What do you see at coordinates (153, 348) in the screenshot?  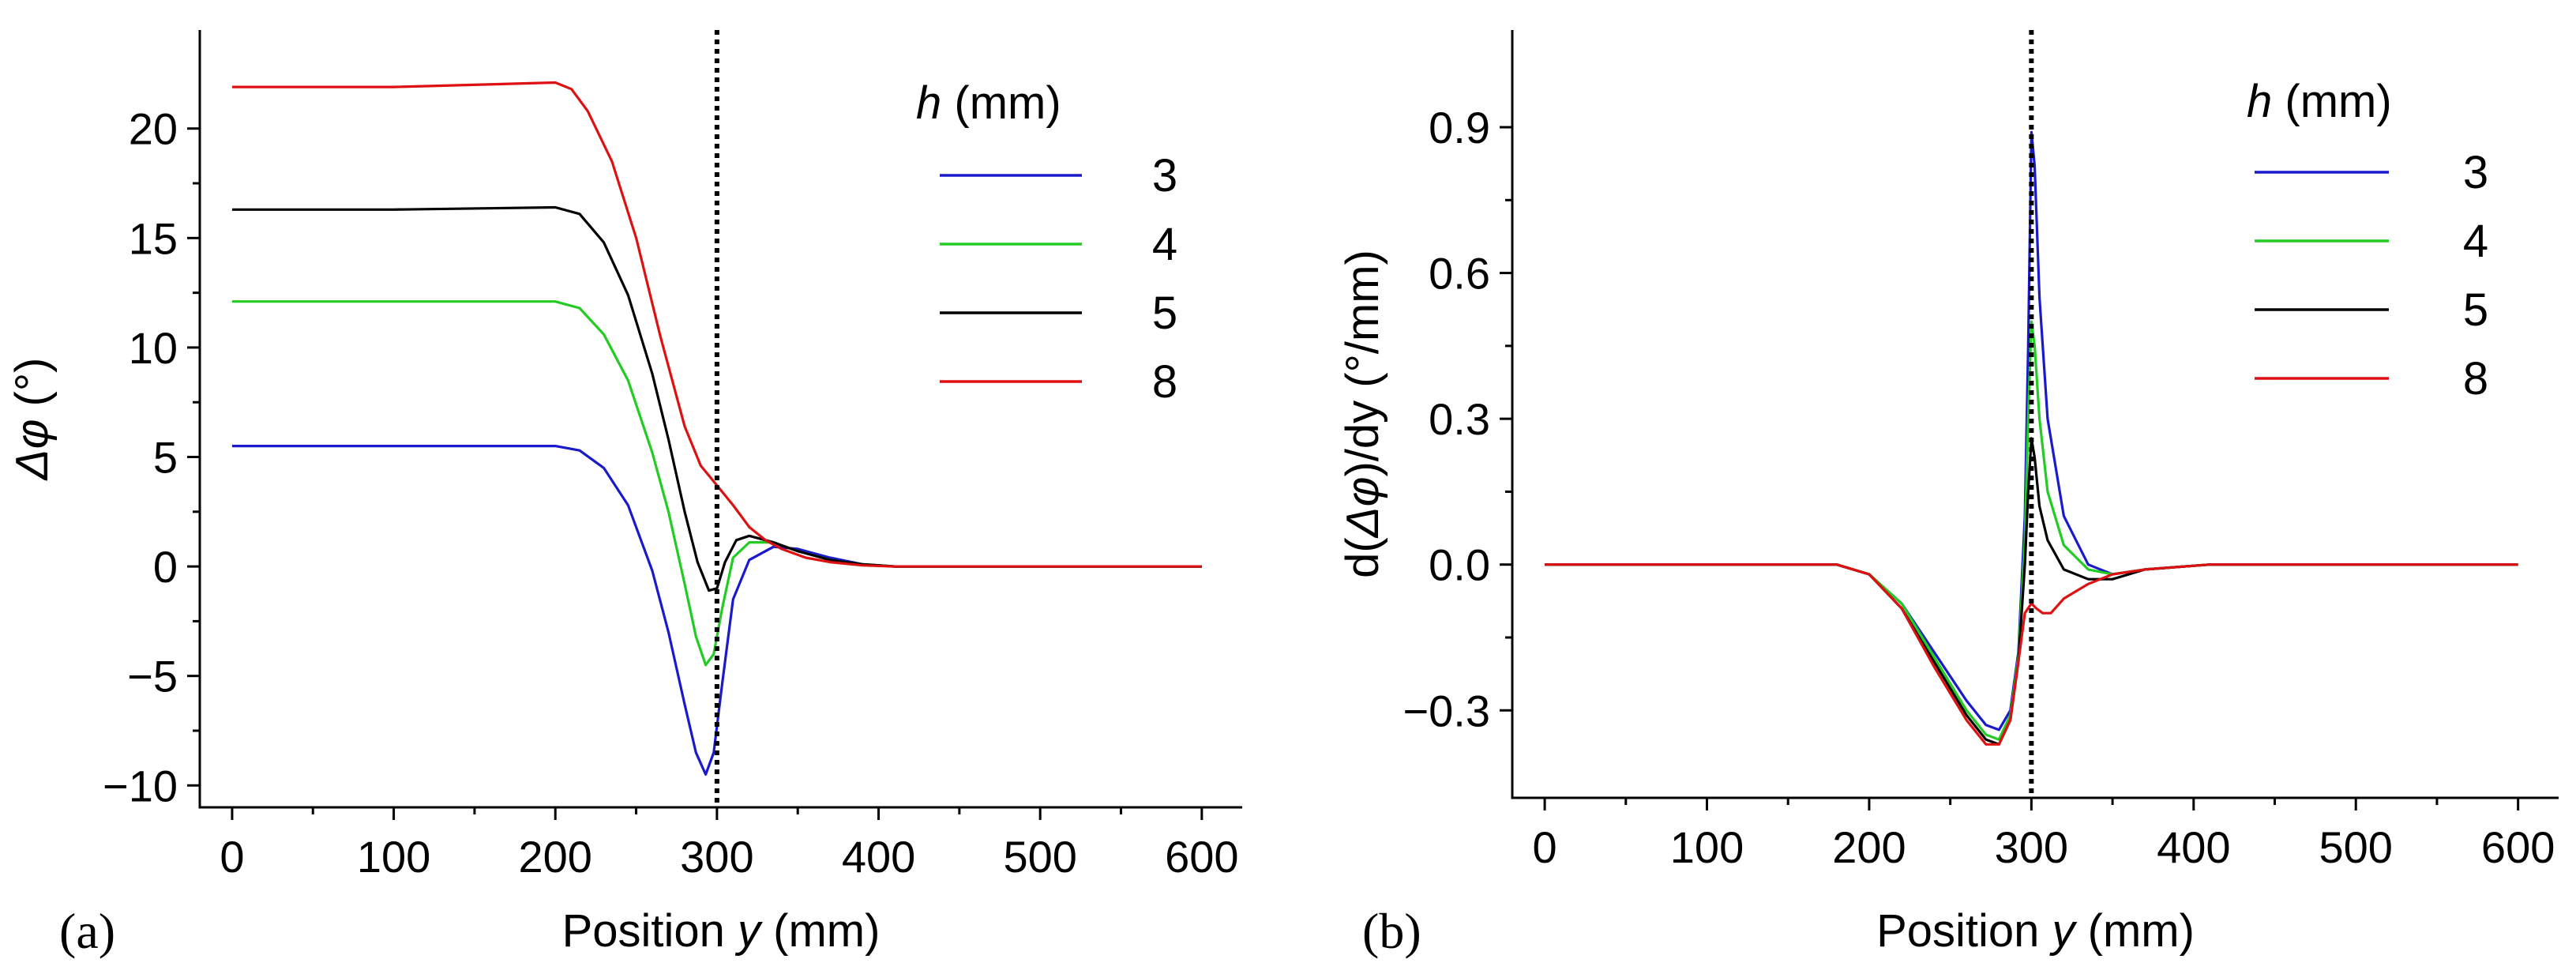 I see `y-tick-label: 10` at bounding box center [153, 348].